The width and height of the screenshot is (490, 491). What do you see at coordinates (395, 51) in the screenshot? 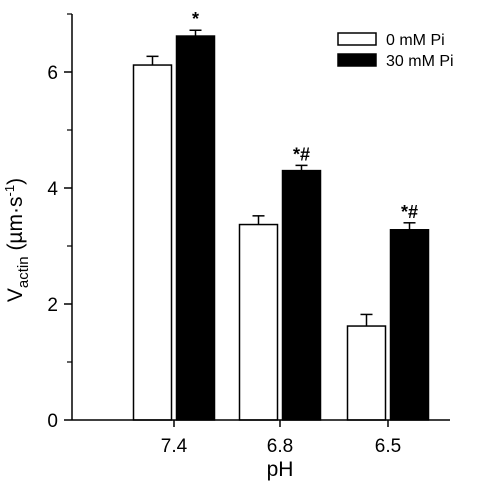
I see `legend: 0 mM Pi 30 mM Pi` at bounding box center [395, 51].